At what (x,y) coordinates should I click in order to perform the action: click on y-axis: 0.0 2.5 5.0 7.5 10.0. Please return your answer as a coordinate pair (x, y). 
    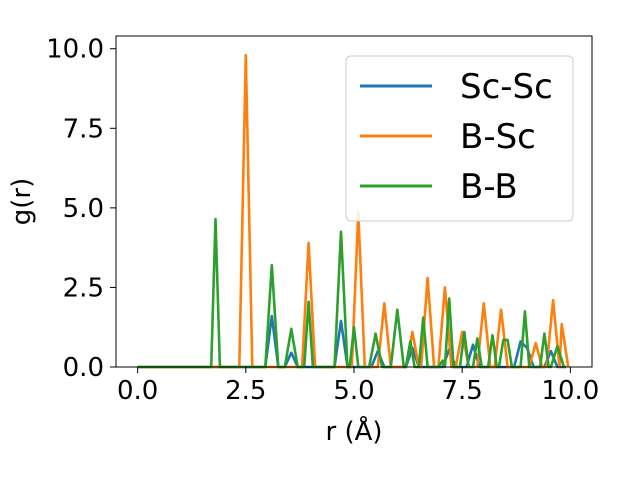
    Looking at the image, I should click on (81, 209).